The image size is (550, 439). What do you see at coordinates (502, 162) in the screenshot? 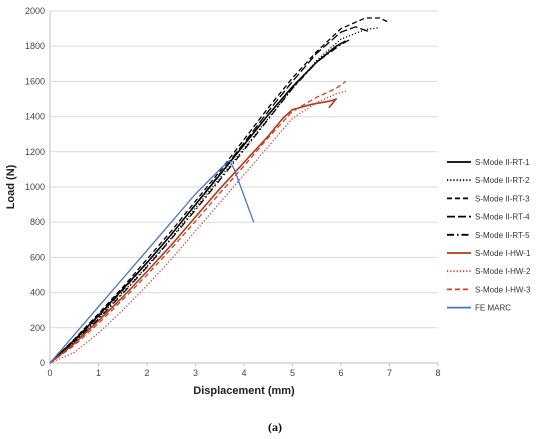
I see `legend-label: S-Mode II-RT-1` at bounding box center [502, 162].